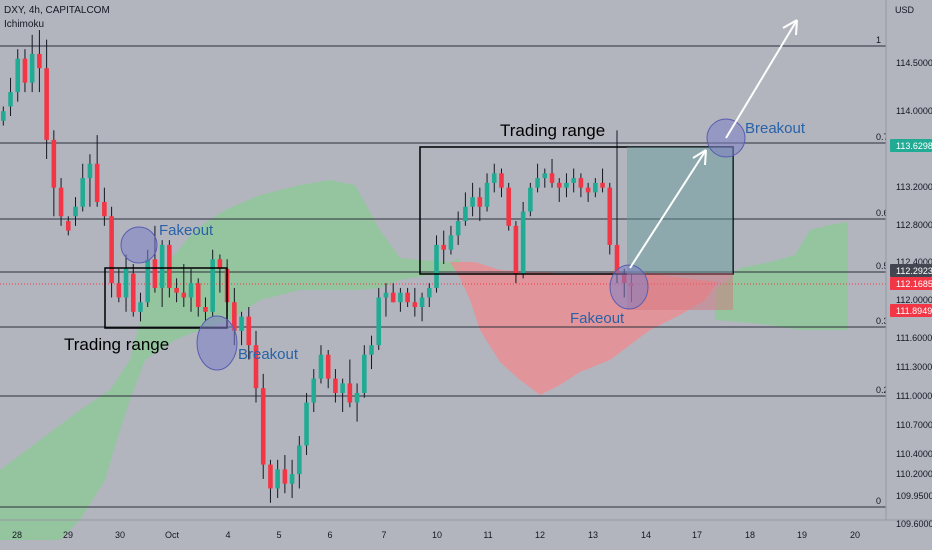 The image size is (932, 550). I want to click on symbol-title: DXY, 4h, CAPITALCOM, so click(57, 10).